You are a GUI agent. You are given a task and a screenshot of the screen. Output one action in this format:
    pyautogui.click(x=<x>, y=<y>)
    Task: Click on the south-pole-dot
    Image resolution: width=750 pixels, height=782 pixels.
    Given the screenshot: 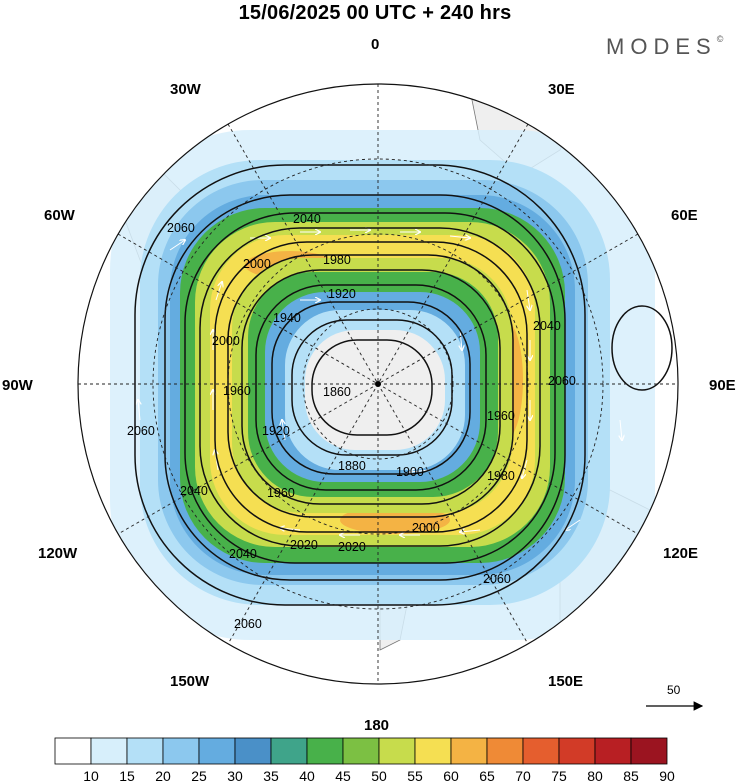 What is the action you would take?
    pyautogui.click(x=378, y=384)
    